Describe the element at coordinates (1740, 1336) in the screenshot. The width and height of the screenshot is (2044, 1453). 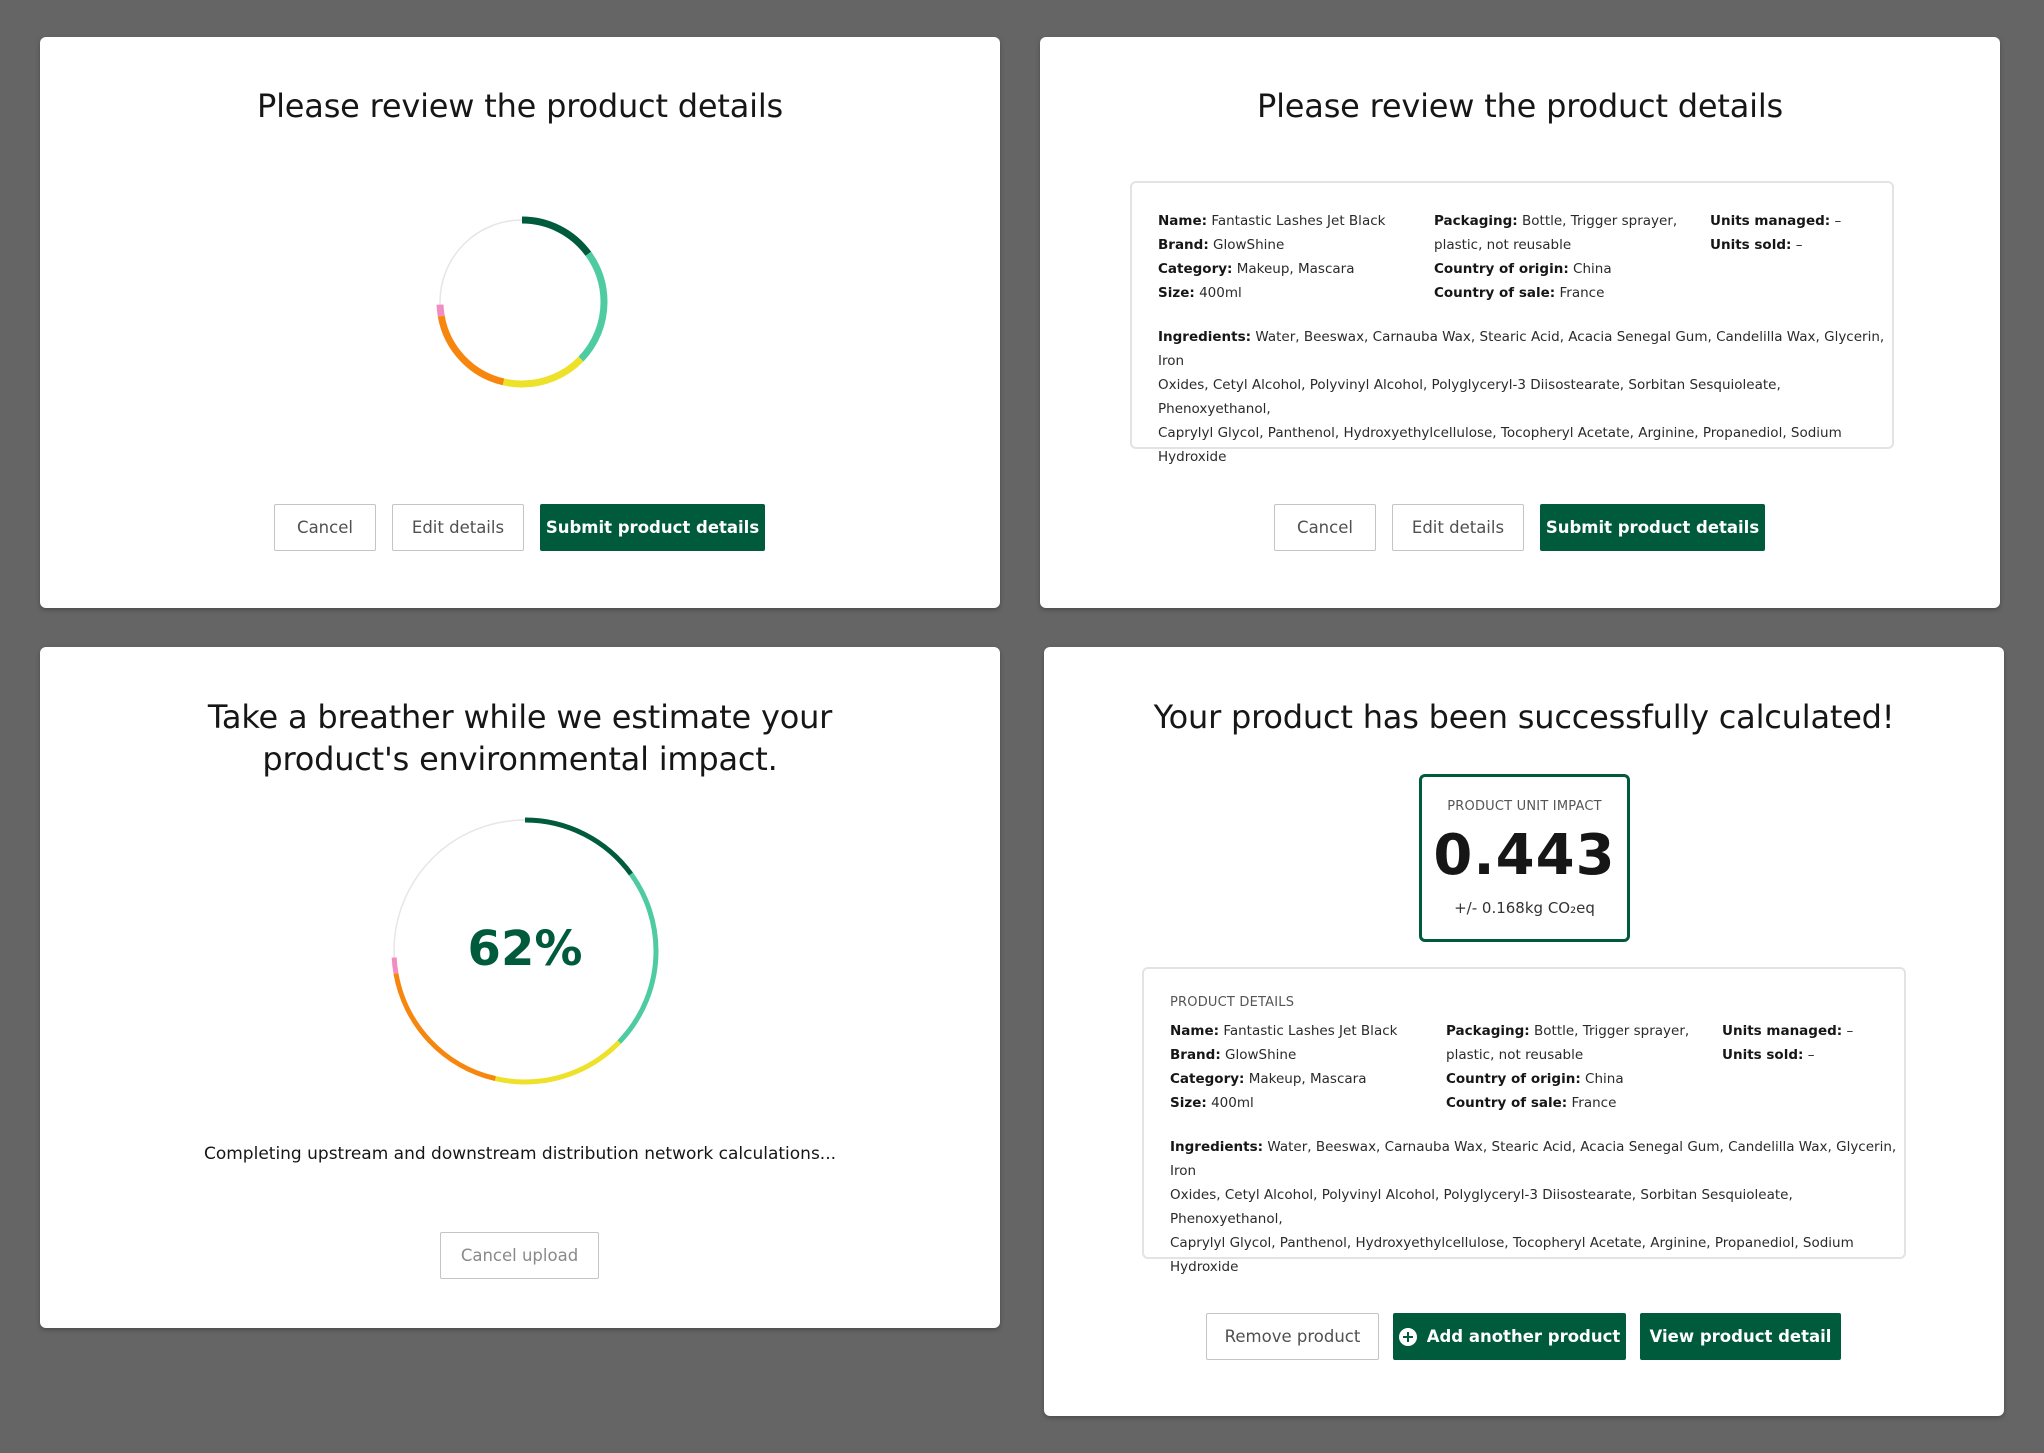
I see `view-product-detail-button: View product detail` at that location.